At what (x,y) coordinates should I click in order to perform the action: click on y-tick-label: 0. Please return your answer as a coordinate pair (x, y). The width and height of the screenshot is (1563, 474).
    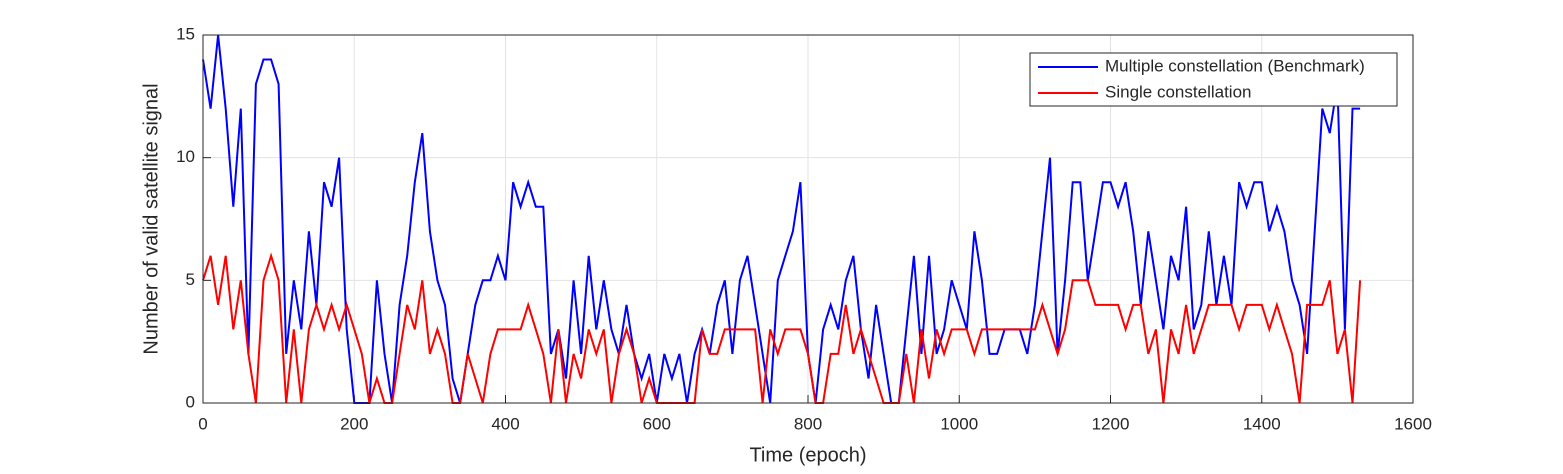
    Looking at the image, I should click on (190, 401).